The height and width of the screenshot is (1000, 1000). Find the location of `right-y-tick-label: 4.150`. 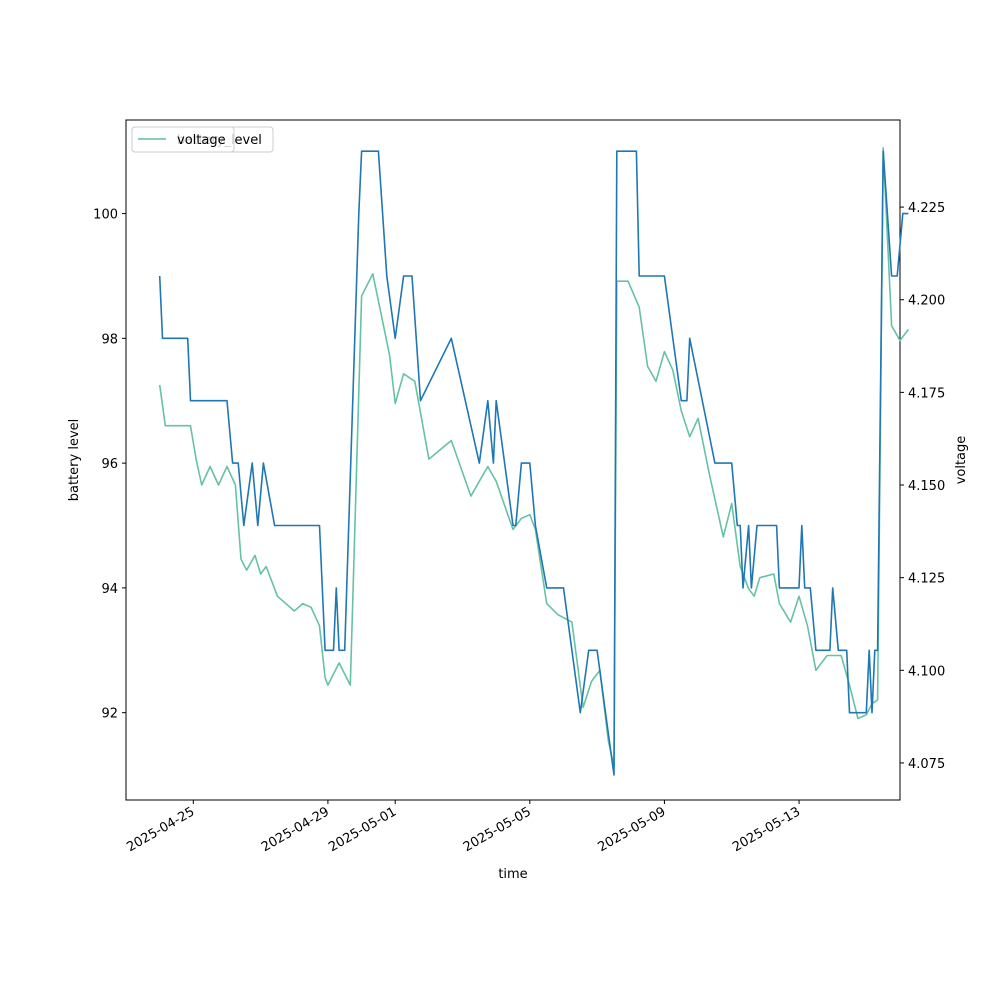

right-y-tick-label: 4.150 is located at coordinates (926, 486).